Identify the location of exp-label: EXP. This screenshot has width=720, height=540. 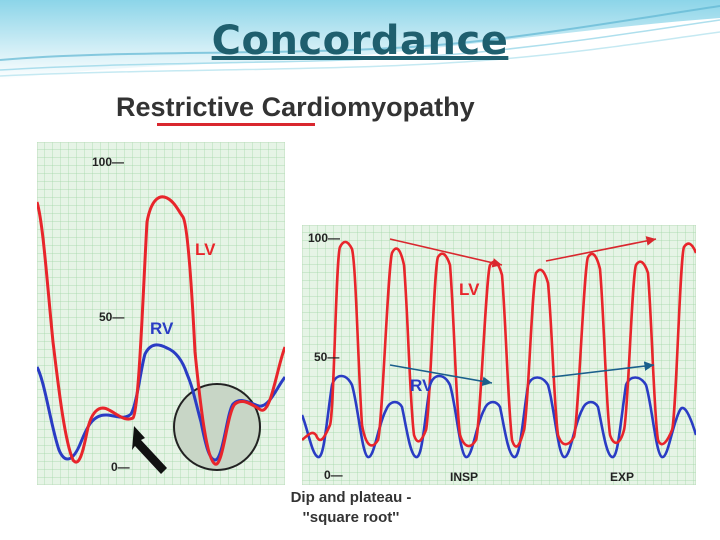
(622, 477).